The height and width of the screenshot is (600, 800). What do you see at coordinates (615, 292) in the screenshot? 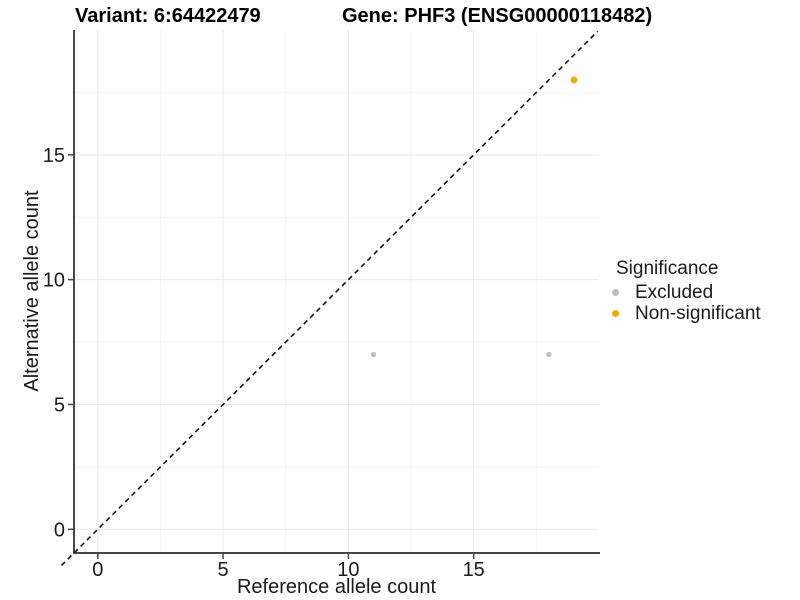
I see `excluded-dot-icon` at bounding box center [615, 292].